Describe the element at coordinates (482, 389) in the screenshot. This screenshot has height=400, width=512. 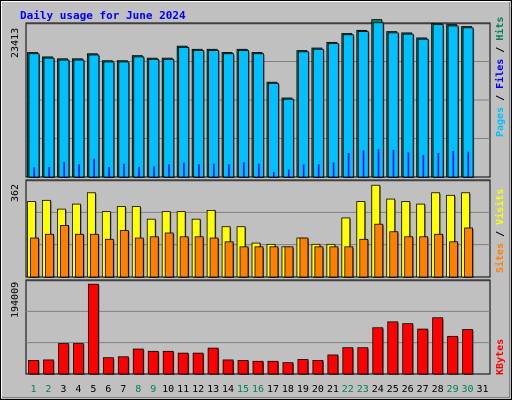
I see `x-day-label: 31` at that location.